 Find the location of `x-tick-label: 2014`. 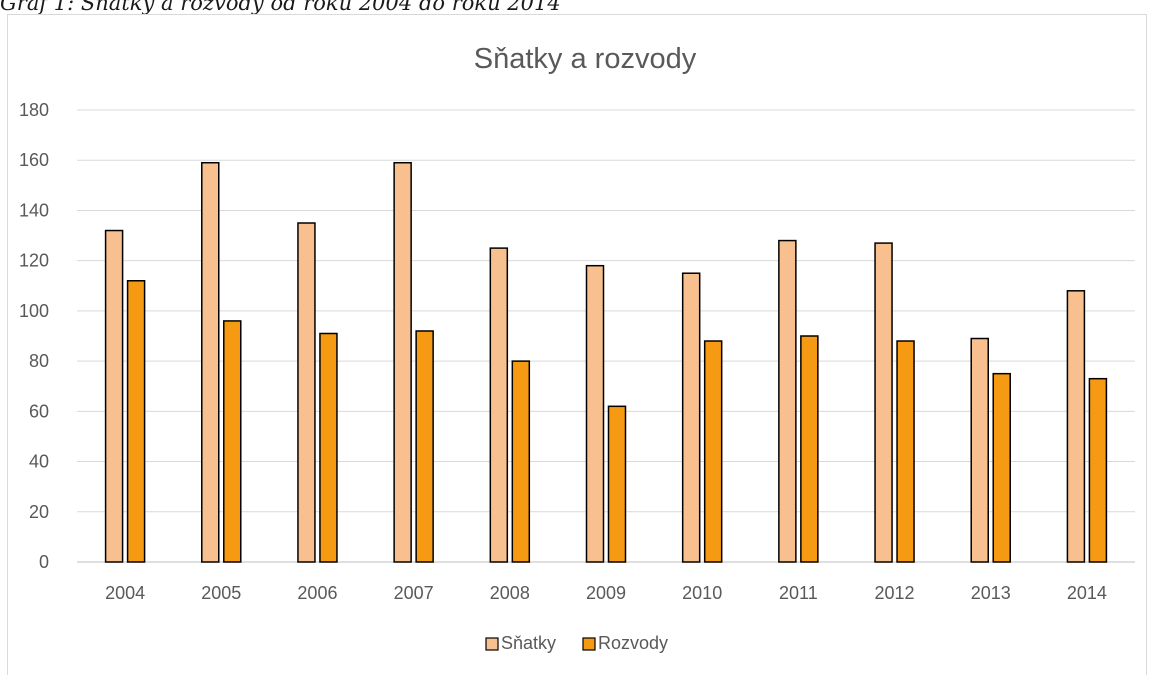

x-tick-label: 2014 is located at coordinates (1087, 593).